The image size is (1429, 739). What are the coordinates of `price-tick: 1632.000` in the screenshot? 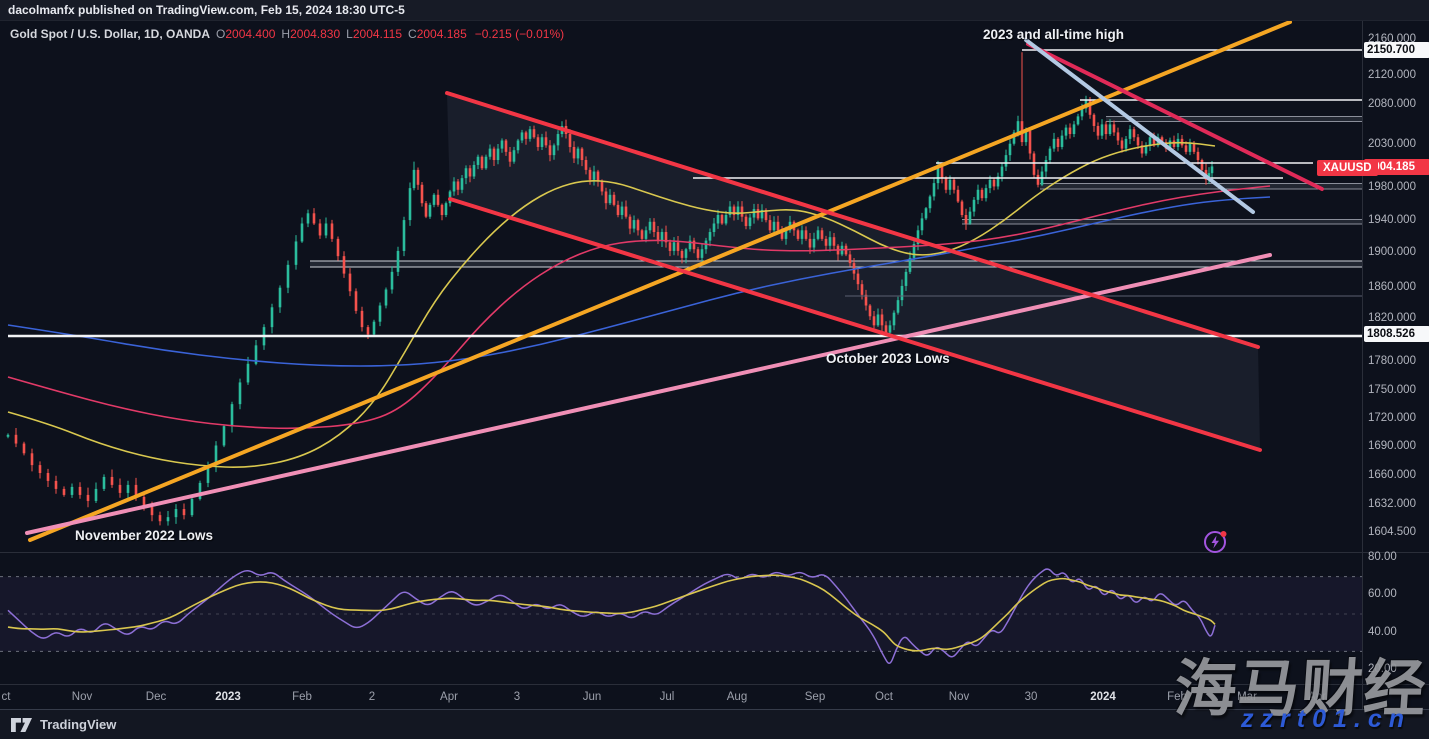 It's located at (1392, 504).